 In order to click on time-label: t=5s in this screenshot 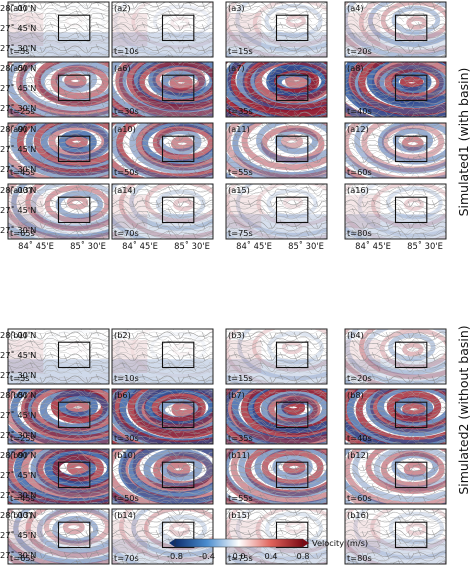, I will do `click(20, 378)`.